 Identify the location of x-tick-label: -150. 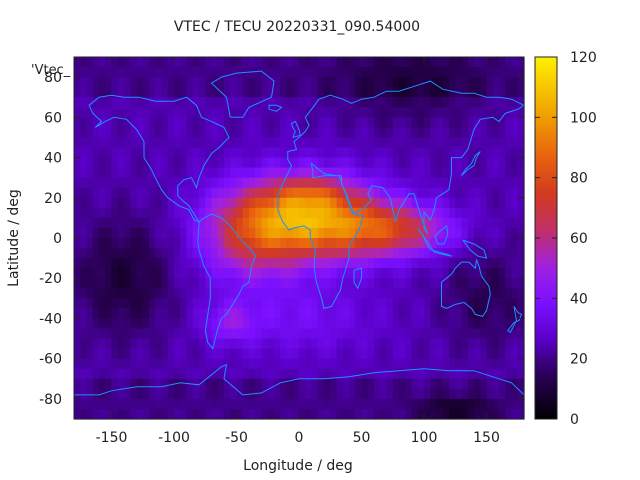
(112, 438).